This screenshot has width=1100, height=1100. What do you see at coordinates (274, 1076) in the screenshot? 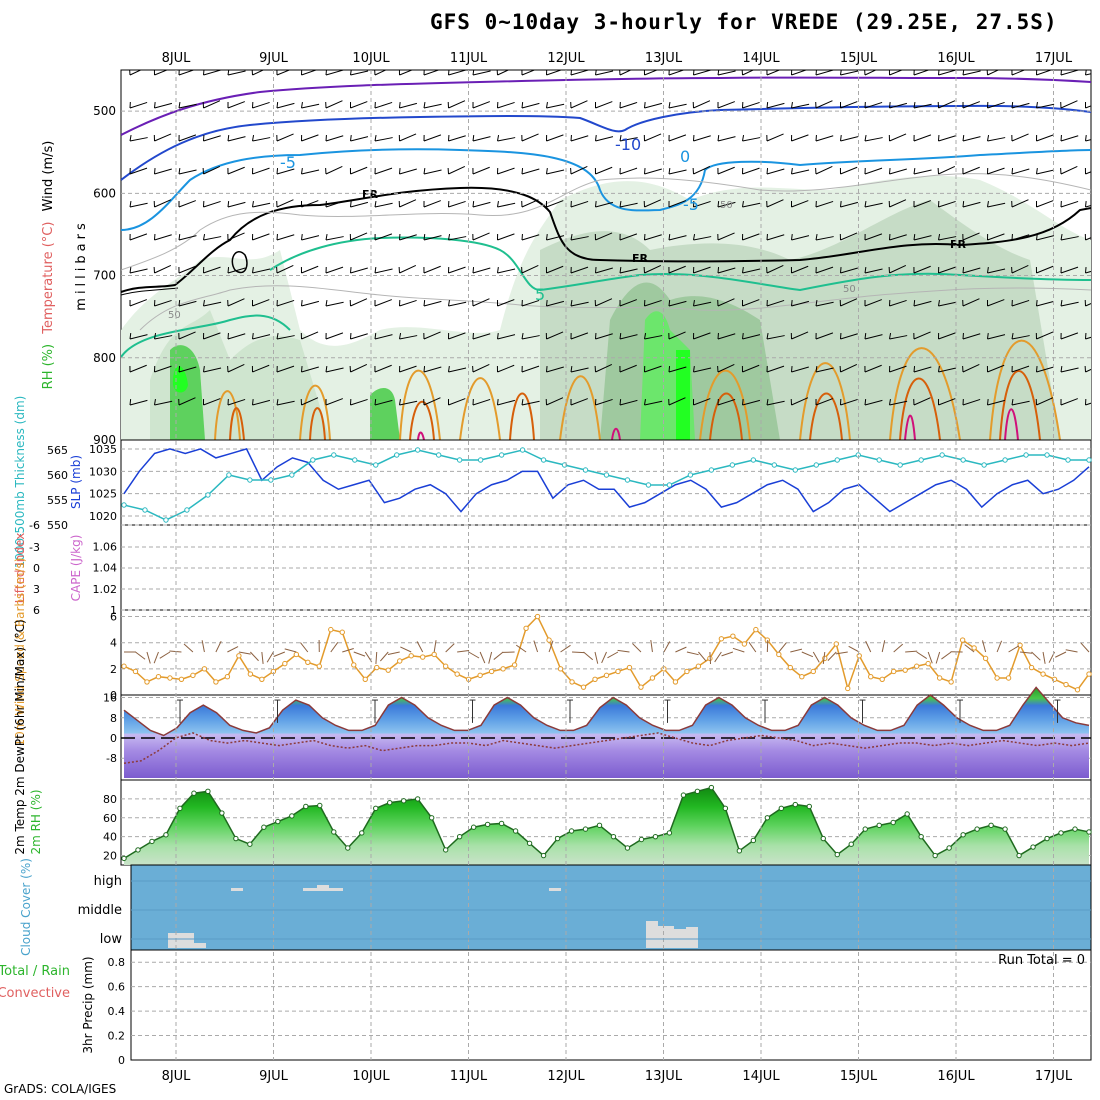
I see `day-label-bottom: 9JUL` at bounding box center [274, 1076].